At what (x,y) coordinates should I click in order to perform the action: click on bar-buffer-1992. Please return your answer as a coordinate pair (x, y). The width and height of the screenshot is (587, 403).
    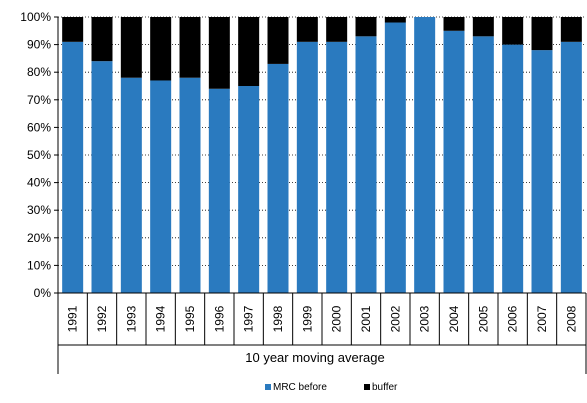
    Looking at the image, I should click on (102, 39).